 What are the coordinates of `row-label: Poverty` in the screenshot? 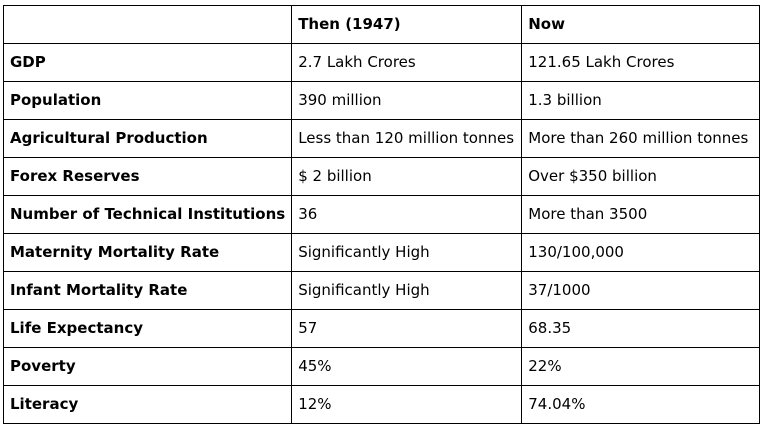 It's located at (147, 366).